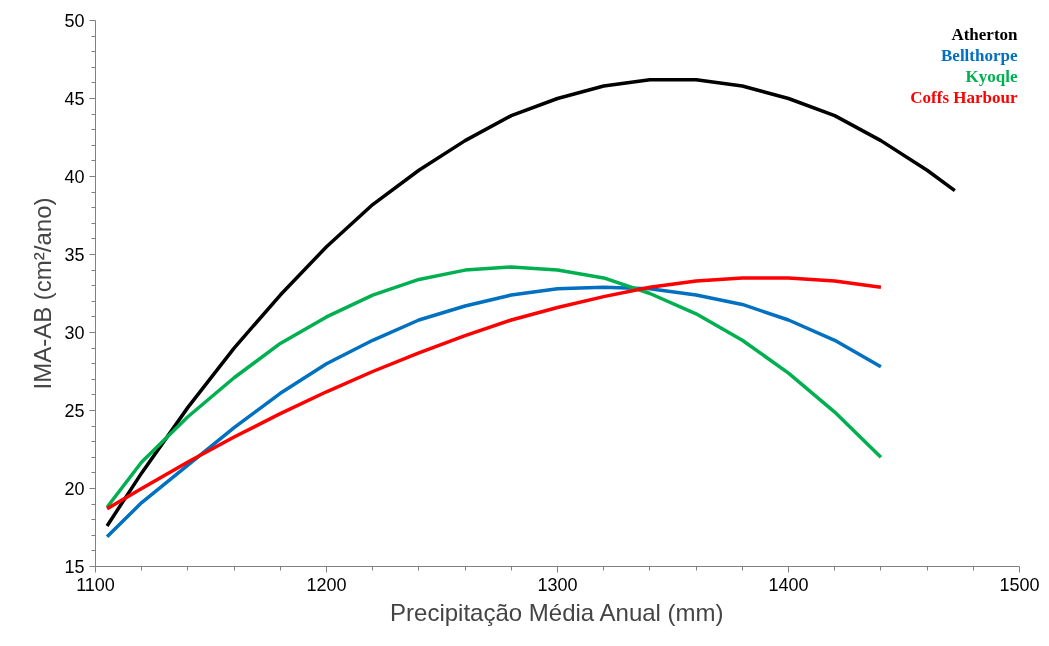 The width and height of the screenshot is (1049, 646). Describe the element at coordinates (74, 99) in the screenshot. I see `y-tick-label: 45` at that location.